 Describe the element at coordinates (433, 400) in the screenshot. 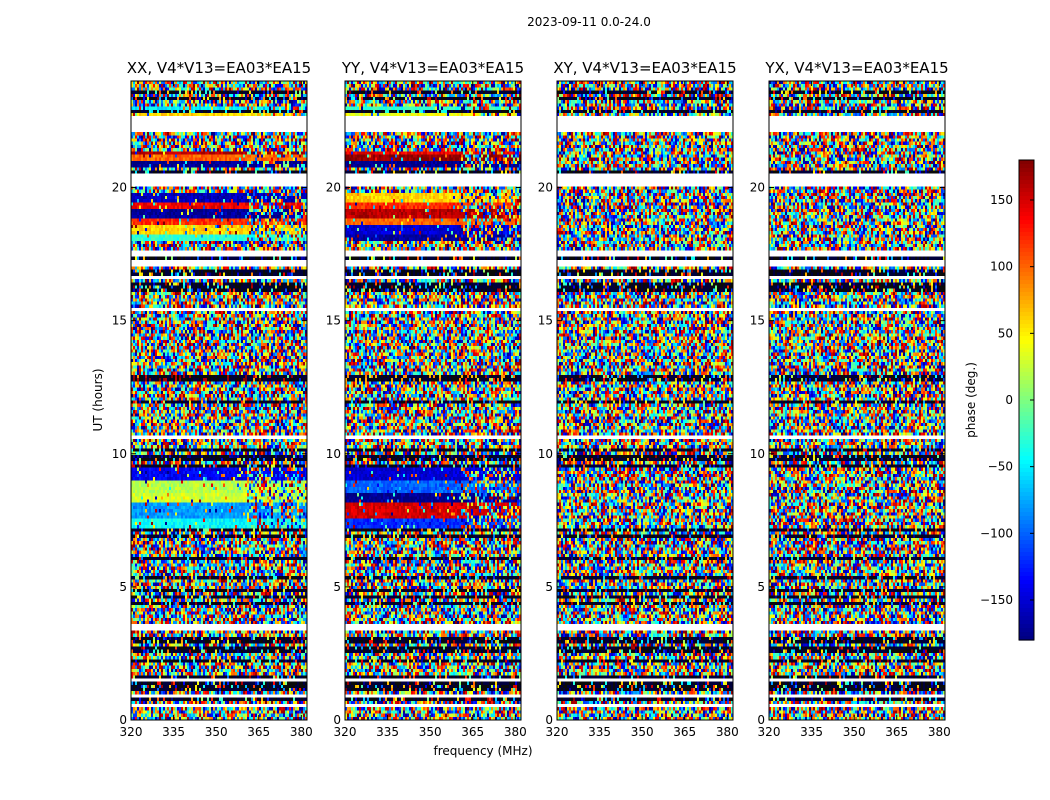

I see `panel-frame` at that location.